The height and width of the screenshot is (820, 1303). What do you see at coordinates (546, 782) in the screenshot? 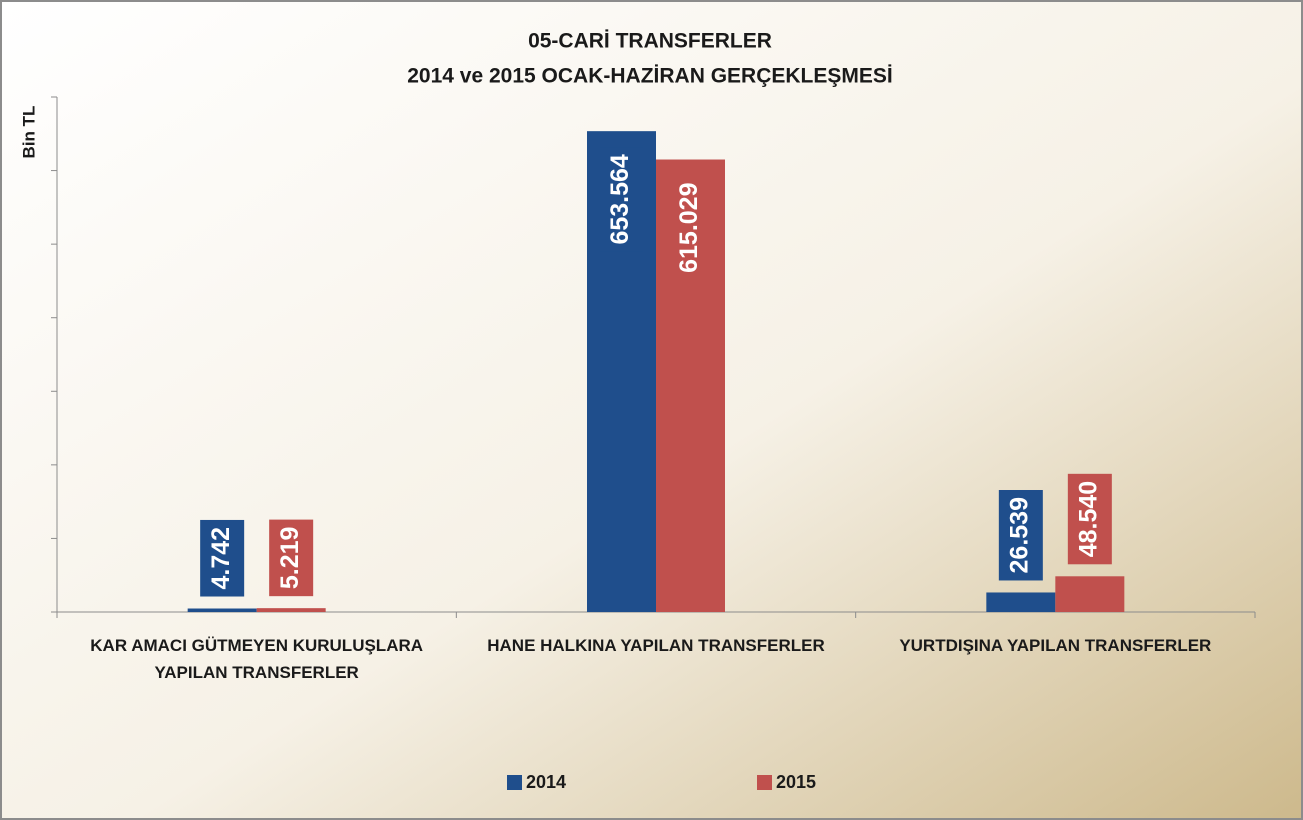
I see `legend-label: 2014` at bounding box center [546, 782].